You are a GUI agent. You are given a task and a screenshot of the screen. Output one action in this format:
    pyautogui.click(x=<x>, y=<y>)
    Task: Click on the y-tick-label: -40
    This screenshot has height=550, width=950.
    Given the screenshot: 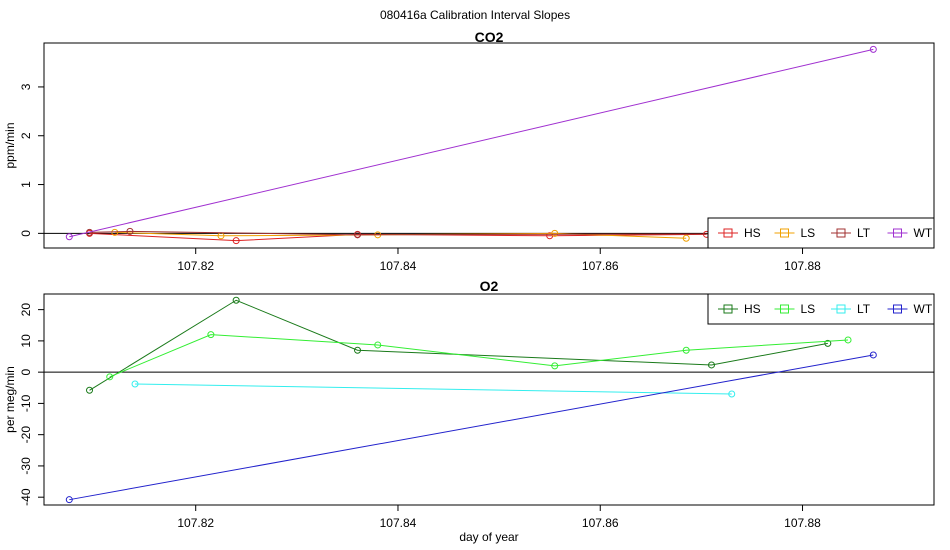 What is the action you would take?
    pyautogui.click(x=26, y=497)
    